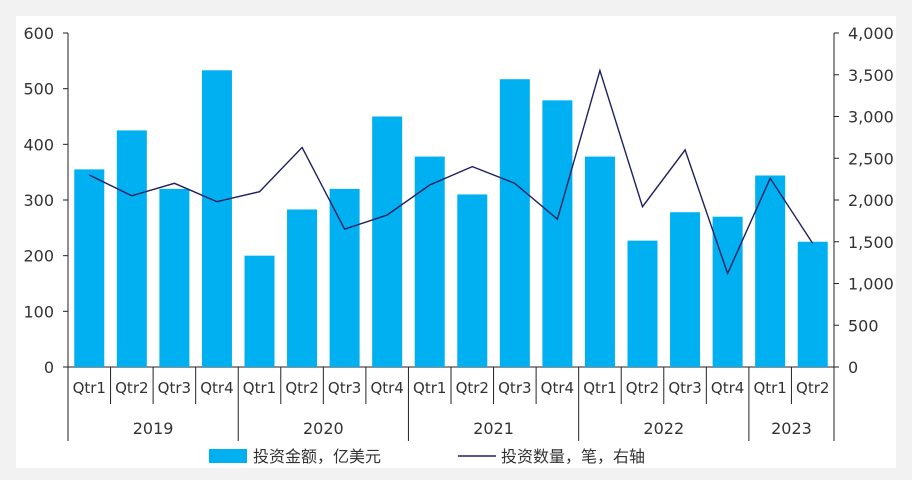 The height and width of the screenshot is (480, 912). I want to click on left-tick-label: 100, so click(38, 311).